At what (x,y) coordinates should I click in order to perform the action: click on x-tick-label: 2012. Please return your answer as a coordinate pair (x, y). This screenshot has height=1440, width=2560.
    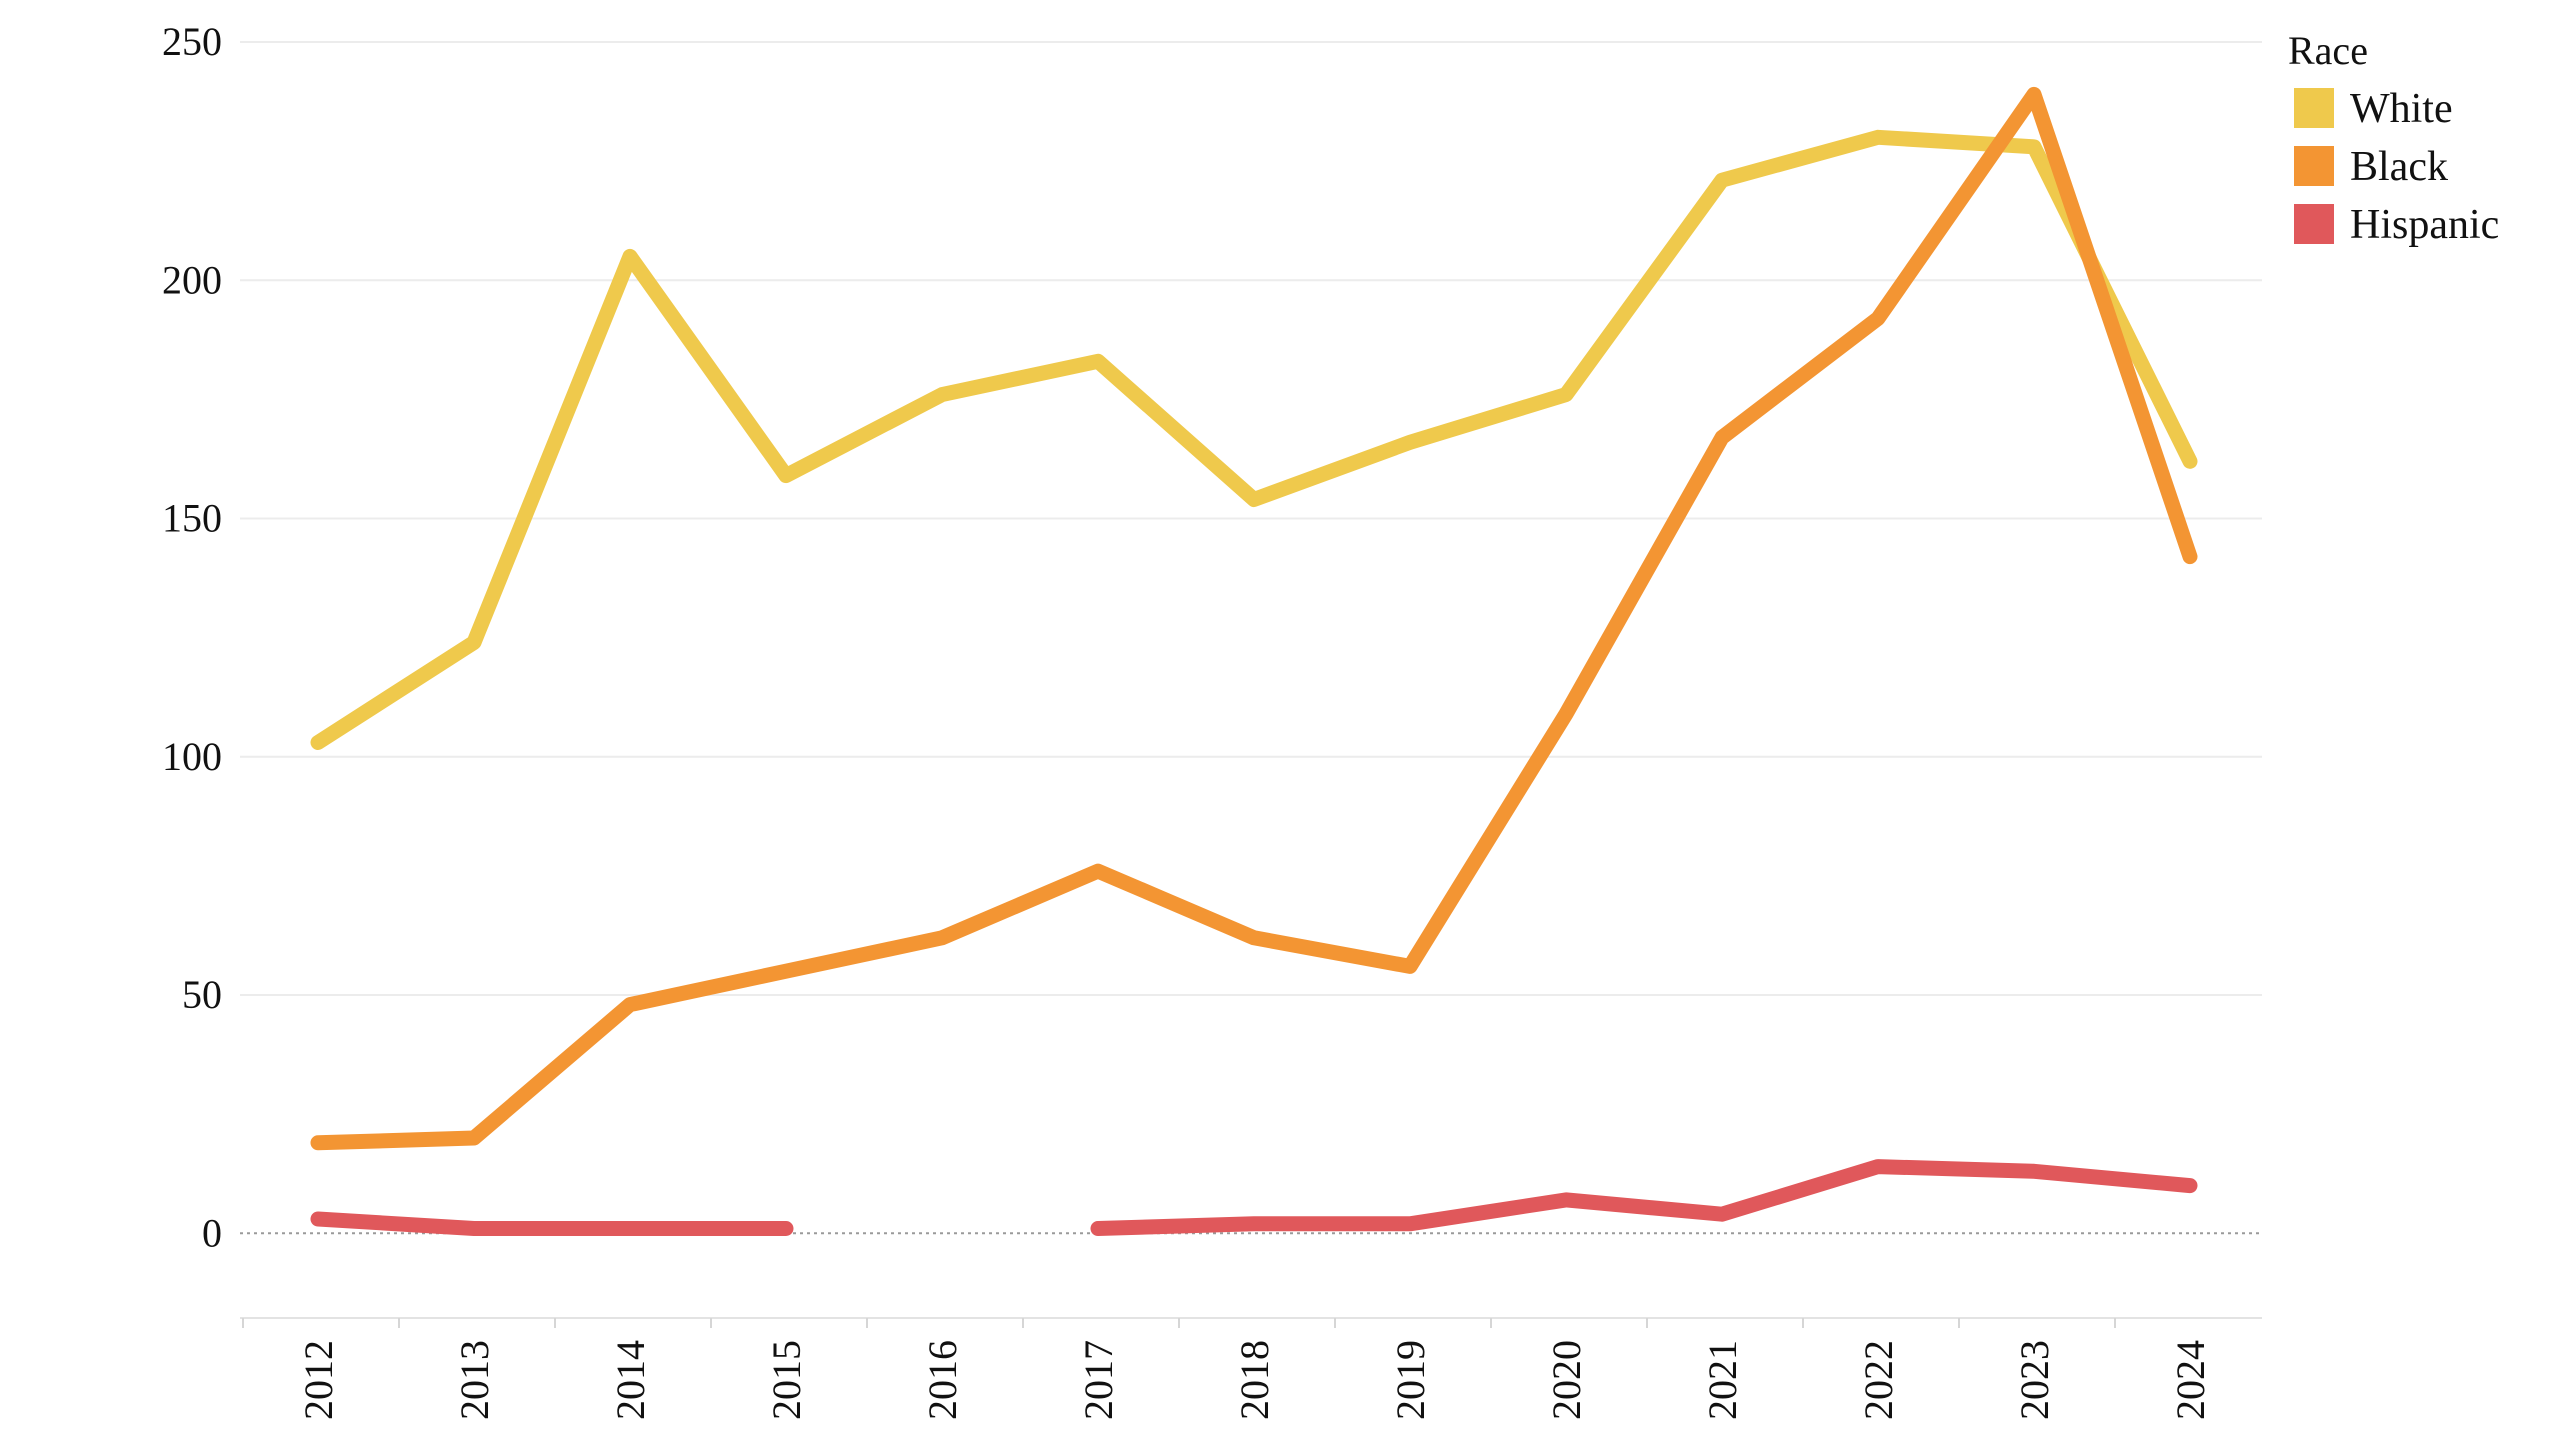
    Looking at the image, I should click on (318, 1380).